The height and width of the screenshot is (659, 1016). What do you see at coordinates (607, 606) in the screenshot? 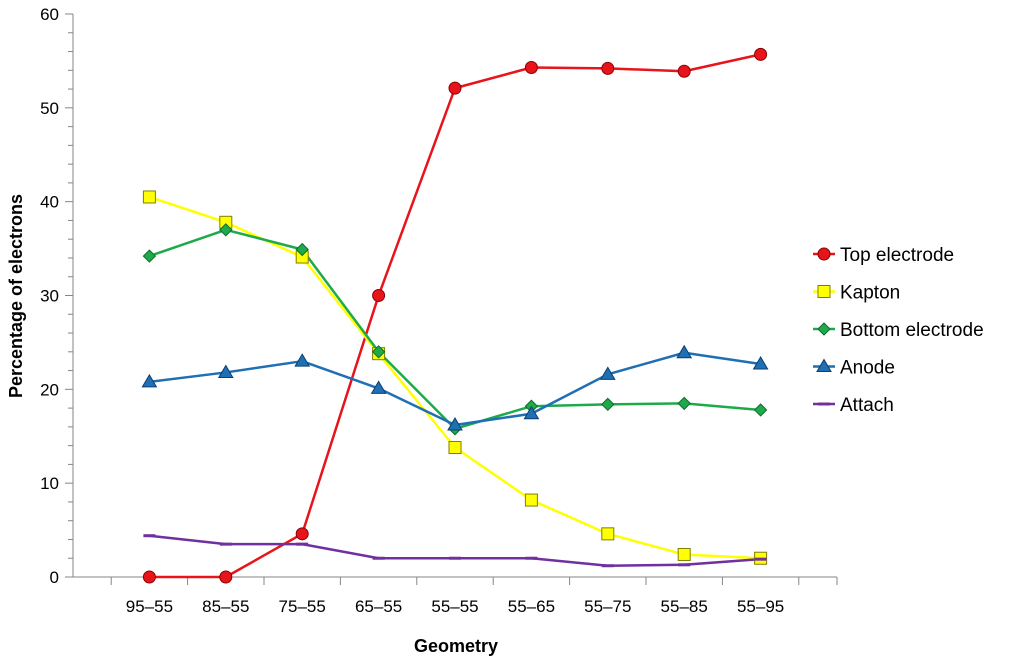
I see `x-tick-label: 55–75` at bounding box center [607, 606].